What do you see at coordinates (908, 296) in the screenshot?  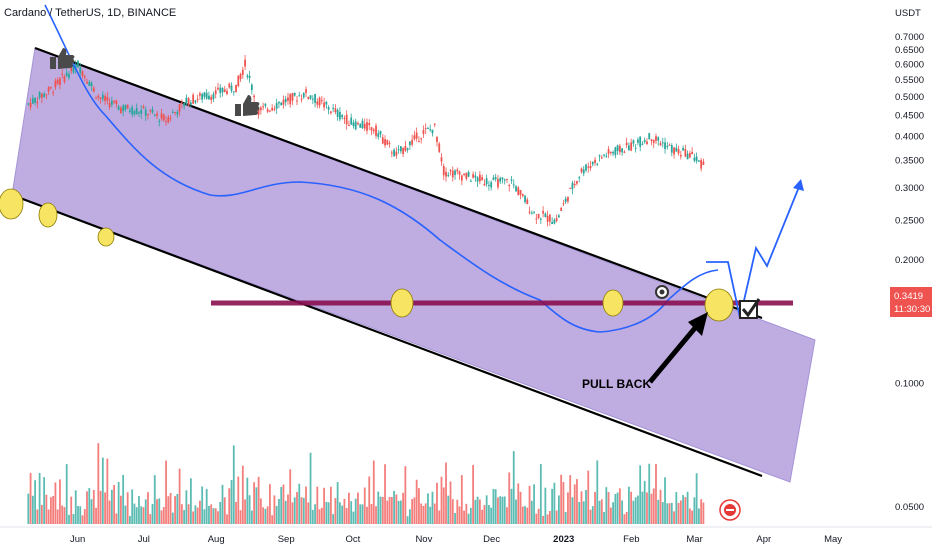 I see `last-price-value: 0.3419` at bounding box center [908, 296].